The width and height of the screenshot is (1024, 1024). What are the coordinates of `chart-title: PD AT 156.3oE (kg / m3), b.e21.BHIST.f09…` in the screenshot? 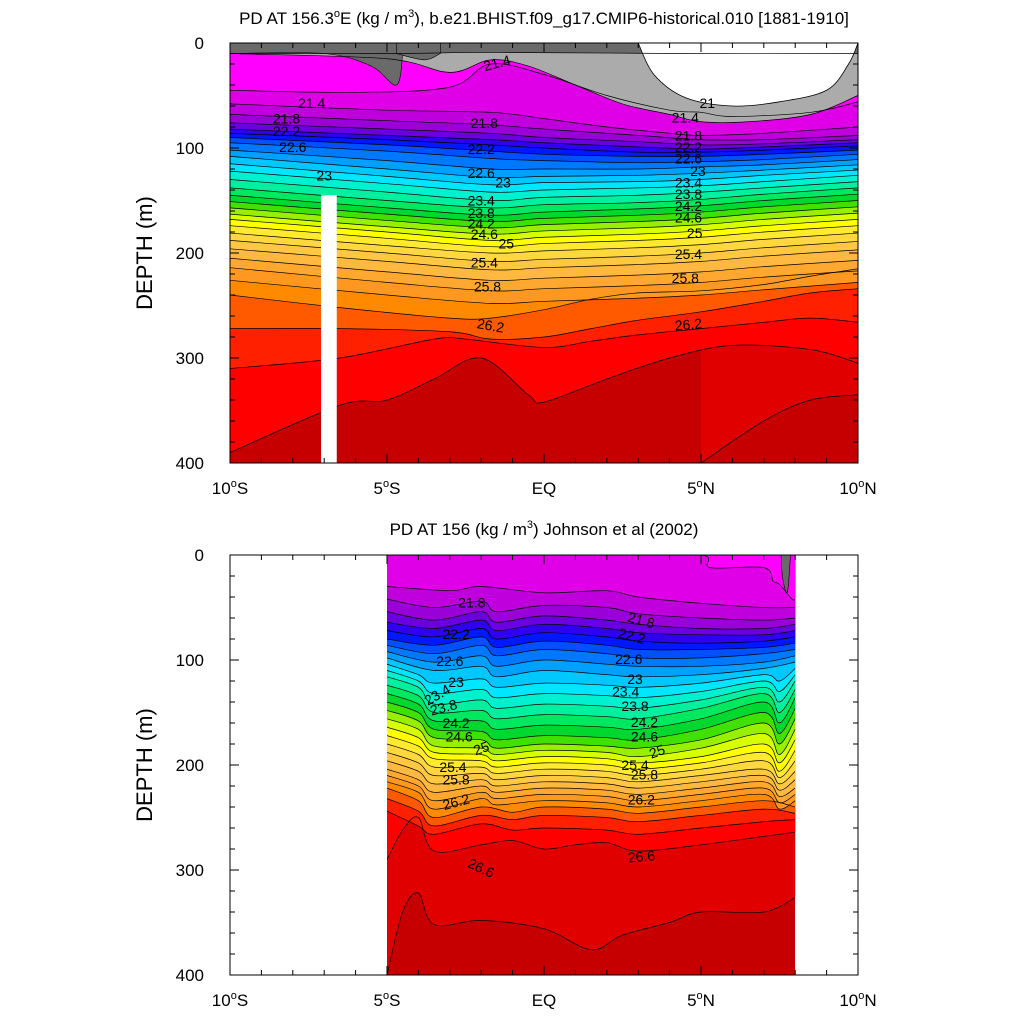 It's located at (544, 18).